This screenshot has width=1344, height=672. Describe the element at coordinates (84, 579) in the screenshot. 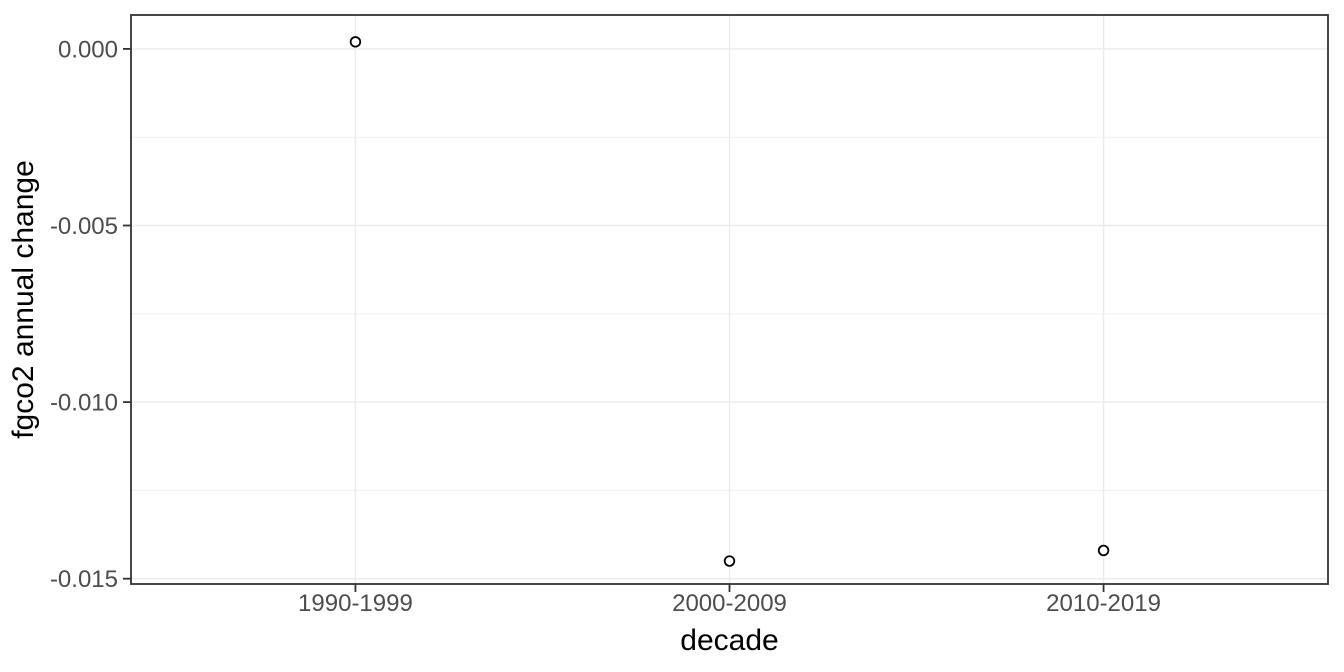

I see `y-tick-label: -0.015` at that location.